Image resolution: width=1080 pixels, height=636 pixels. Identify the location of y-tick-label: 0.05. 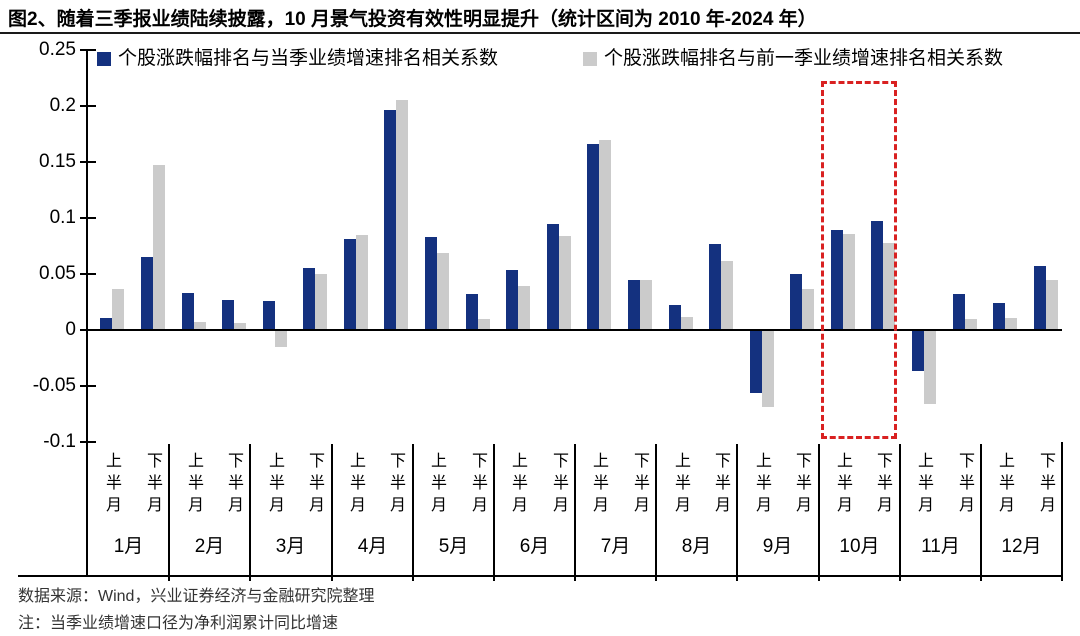
(57, 273).